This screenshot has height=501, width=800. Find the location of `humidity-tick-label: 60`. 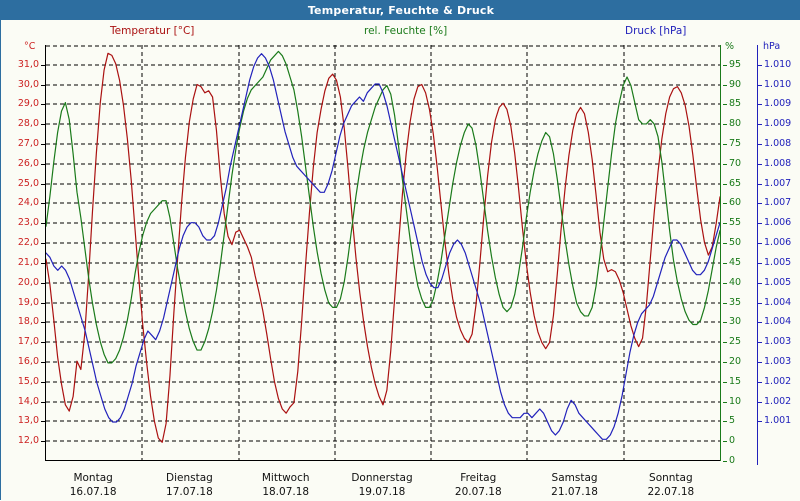

humidity-tick-label: 60 is located at coordinates (735, 202).